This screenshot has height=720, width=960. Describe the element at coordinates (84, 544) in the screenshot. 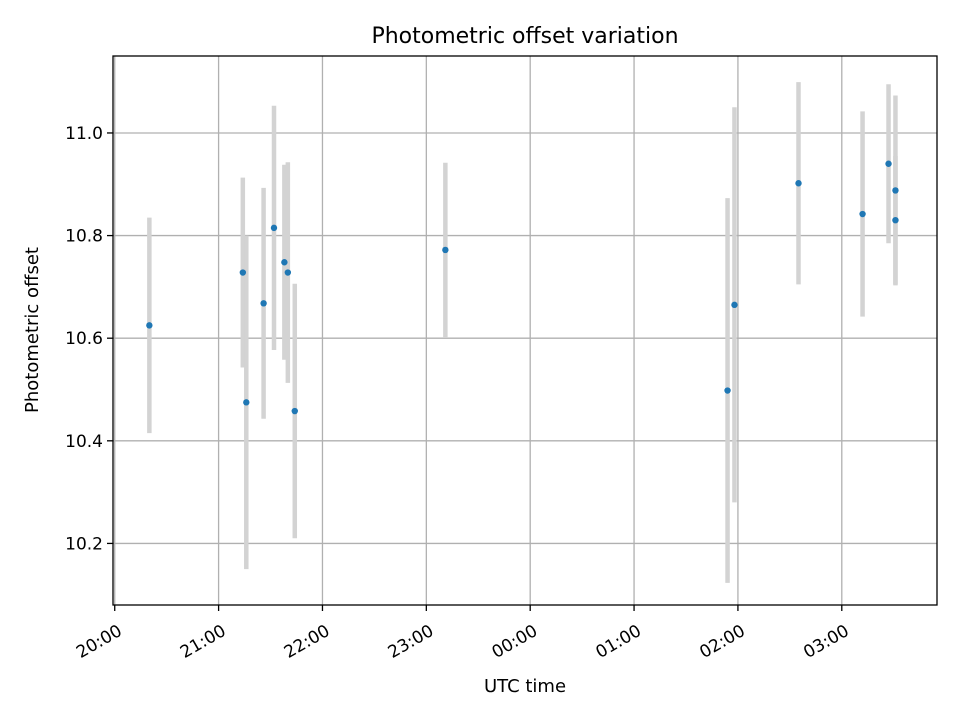

I see `y-tick-label: 10.2` at that location.